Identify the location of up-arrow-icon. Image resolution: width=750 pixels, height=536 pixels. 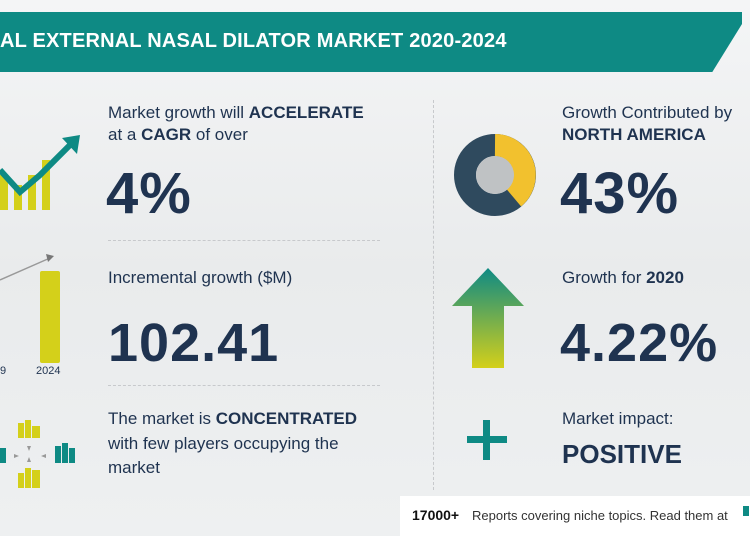
(488, 318).